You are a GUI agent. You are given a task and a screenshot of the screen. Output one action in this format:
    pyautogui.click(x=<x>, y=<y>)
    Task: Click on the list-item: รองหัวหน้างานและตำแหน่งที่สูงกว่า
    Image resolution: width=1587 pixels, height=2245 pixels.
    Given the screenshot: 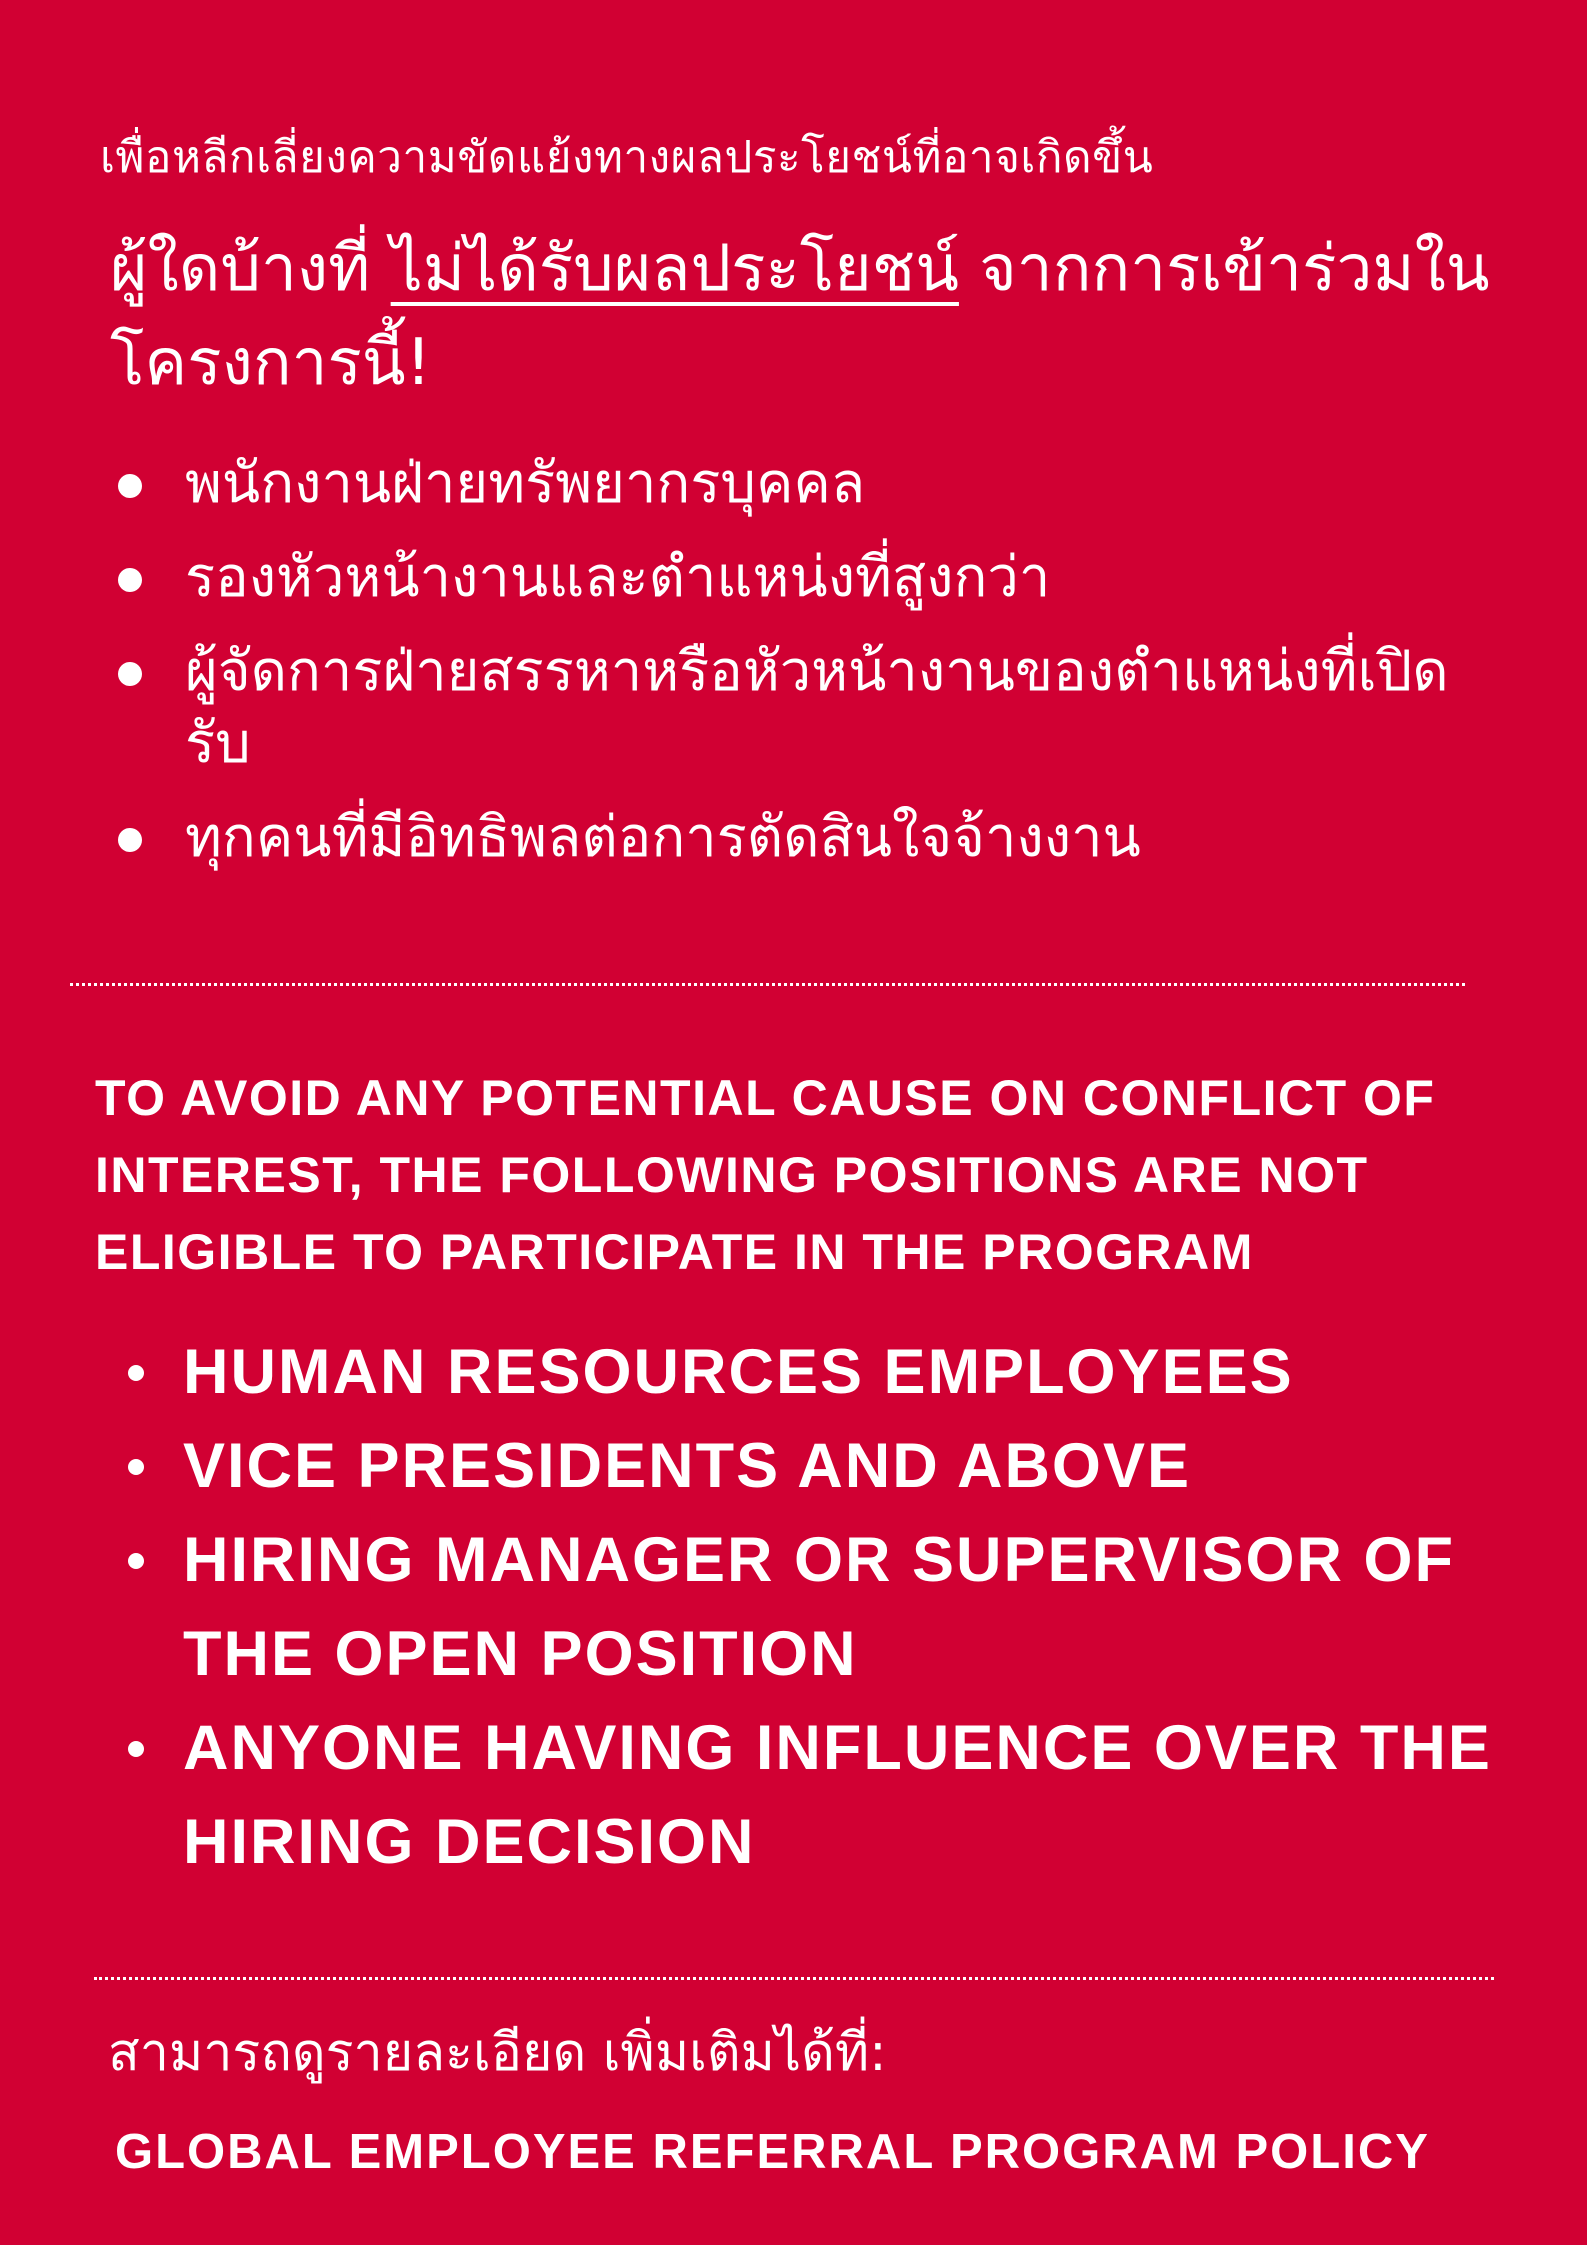 What is the action you would take?
    pyautogui.click(x=800, y=578)
    